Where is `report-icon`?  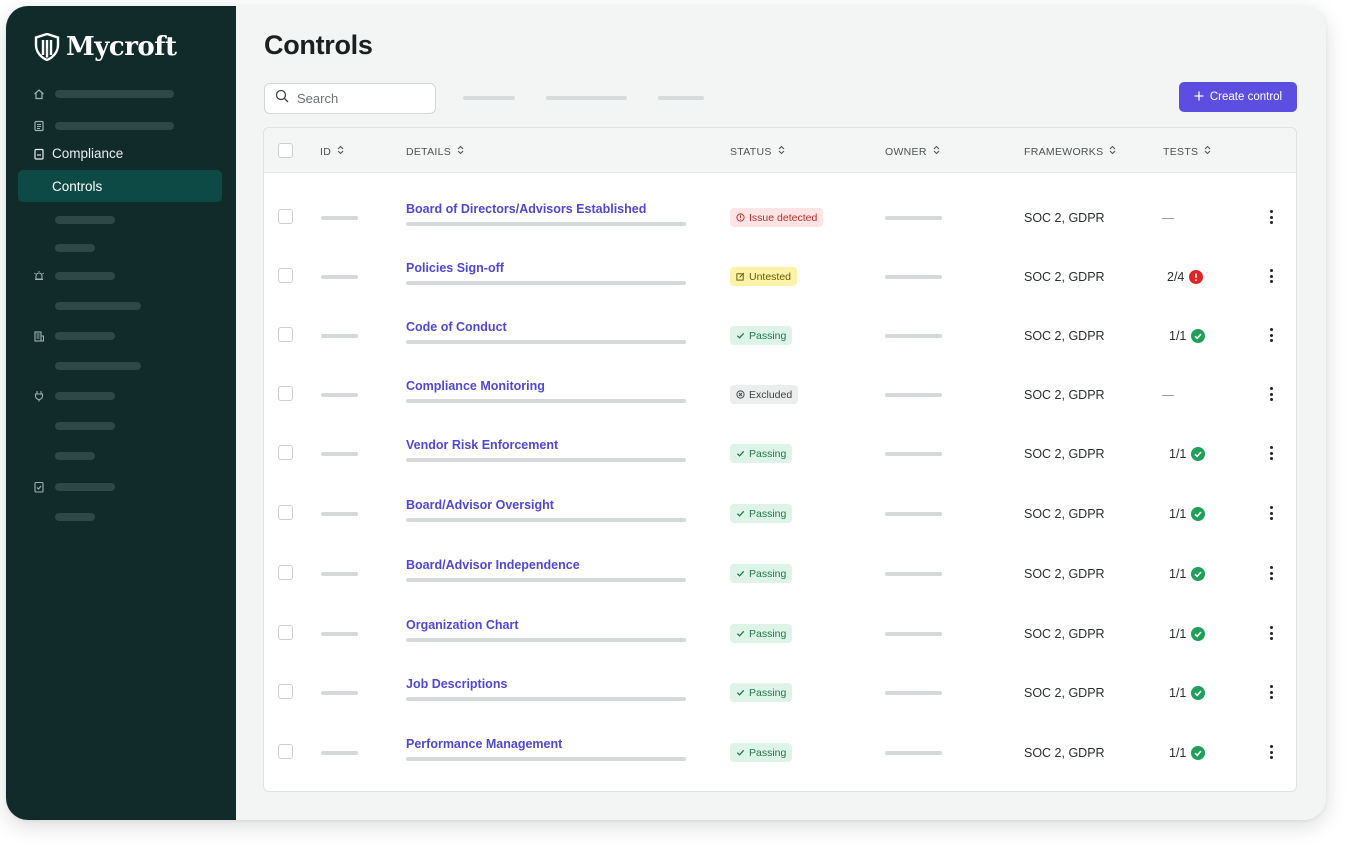
report-icon is located at coordinates (39, 126).